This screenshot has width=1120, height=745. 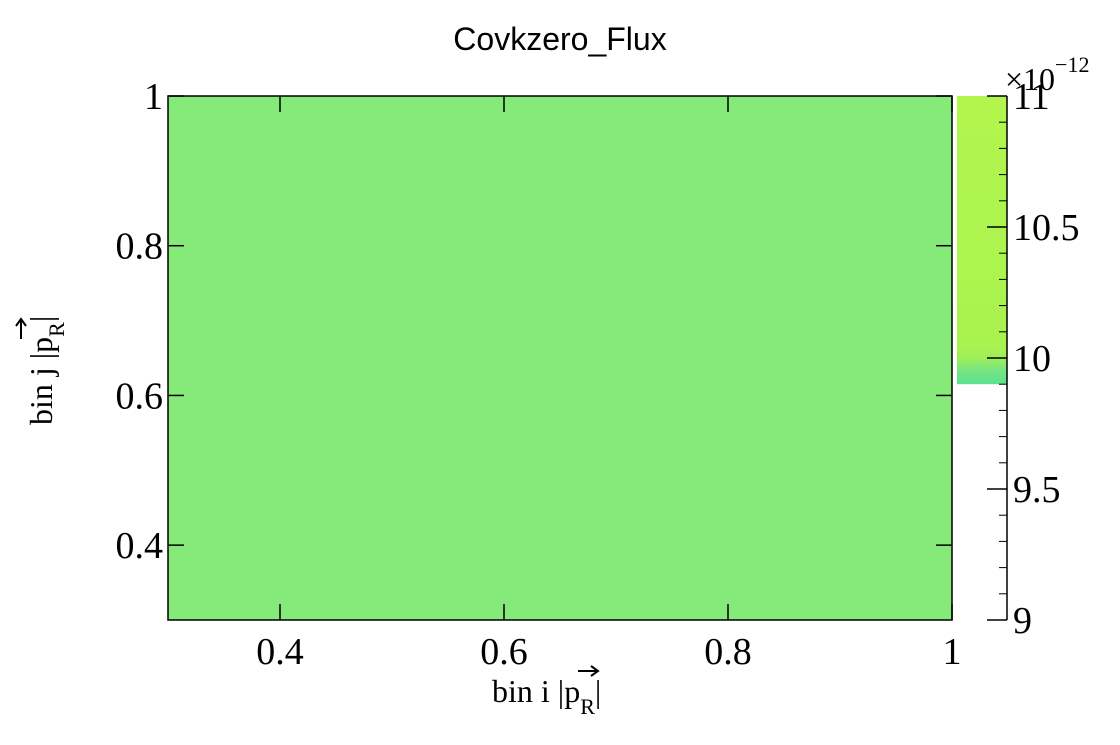 I want to click on x-tick-label: 0.6, so click(x=504, y=652).